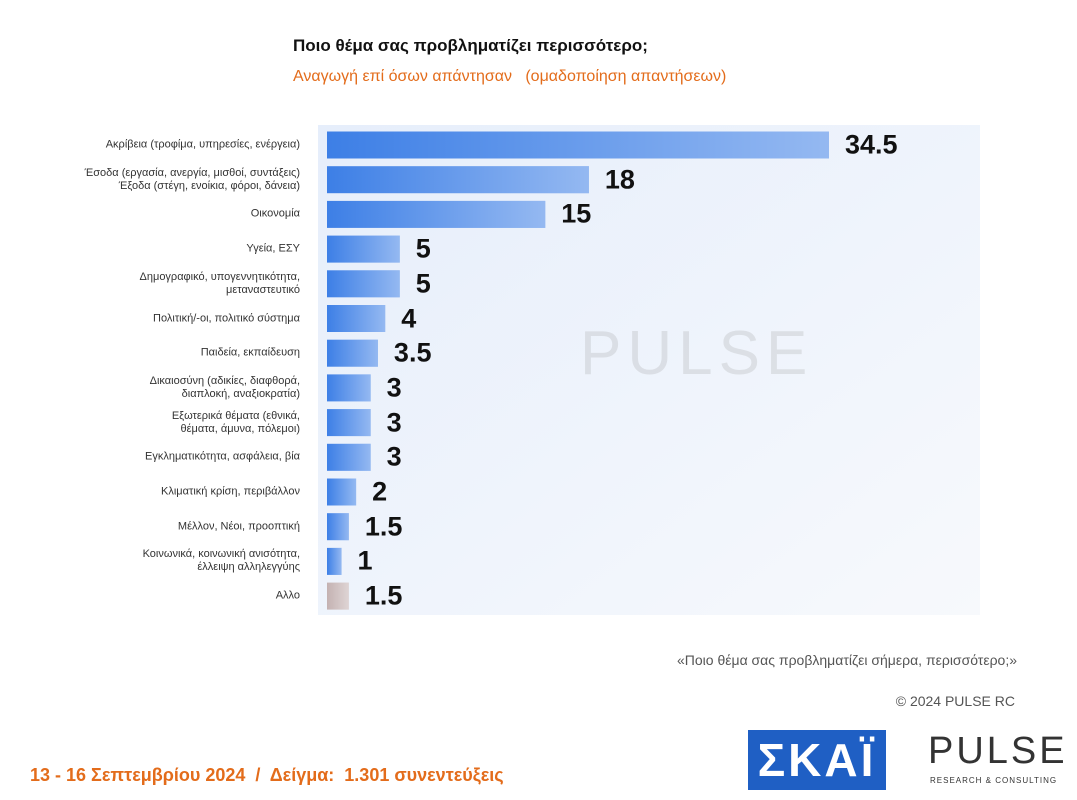 The height and width of the screenshot is (800, 1077). Describe the element at coordinates (380, 491) in the screenshot. I see `value-label: 2` at that location.